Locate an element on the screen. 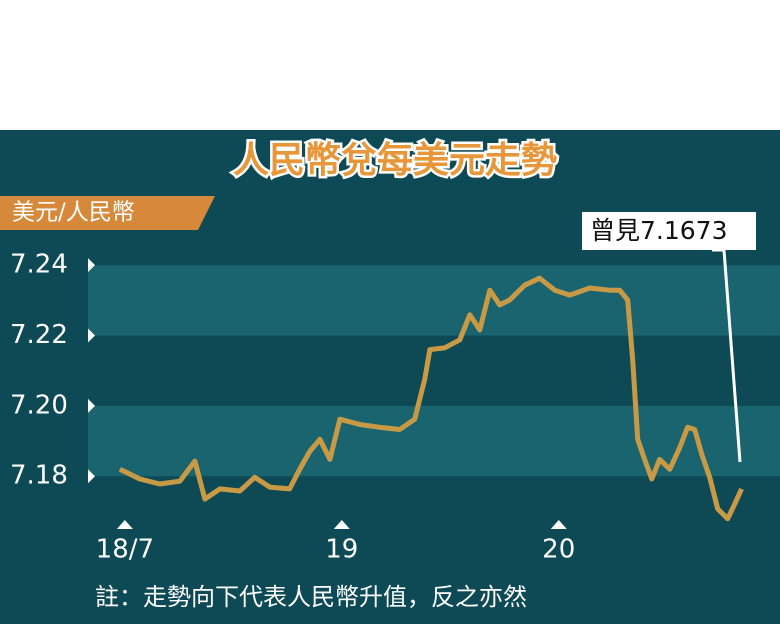  grid-band is located at coordinates (434, 300).